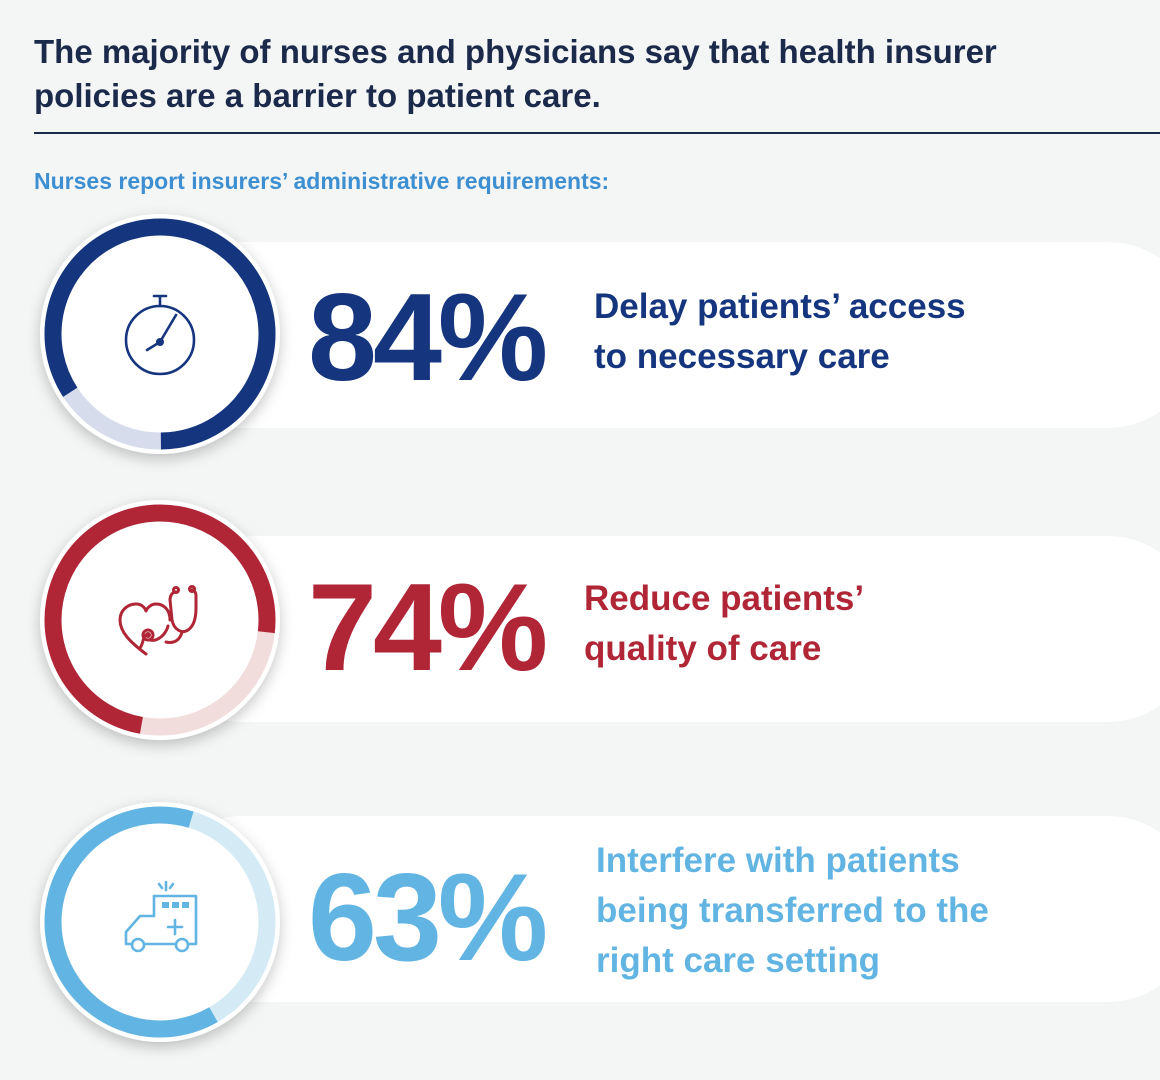 The width and height of the screenshot is (1160, 1080). Describe the element at coordinates (428, 628) in the screenshot. I see `percent-value: 74%` at that location.